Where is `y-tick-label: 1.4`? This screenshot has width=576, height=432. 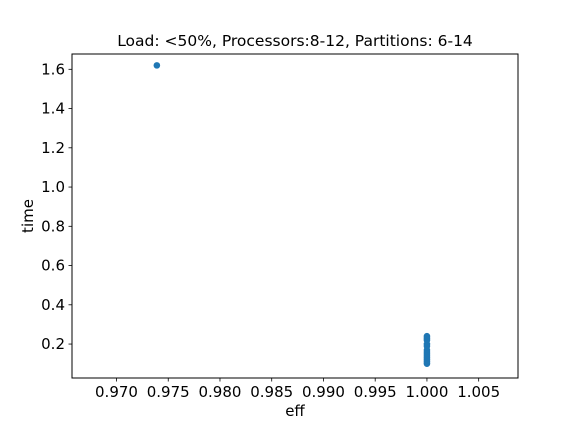 y-tick-label: 1.4 is located at coordinates (53, 109).